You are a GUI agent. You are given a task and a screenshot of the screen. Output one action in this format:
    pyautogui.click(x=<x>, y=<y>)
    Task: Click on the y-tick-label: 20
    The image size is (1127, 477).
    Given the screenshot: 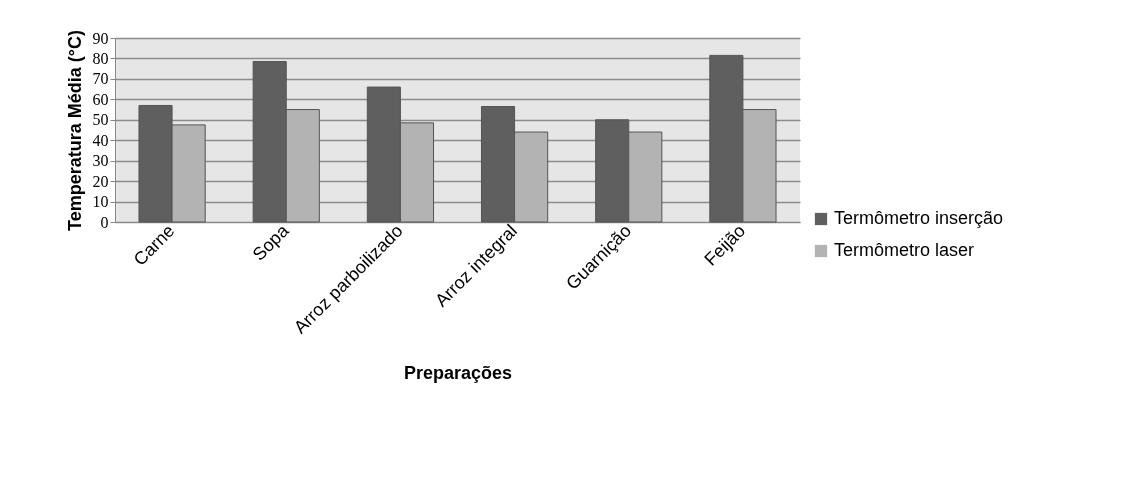 What is the action you would take?
    pyautogui.click(x=100, y=181)
    